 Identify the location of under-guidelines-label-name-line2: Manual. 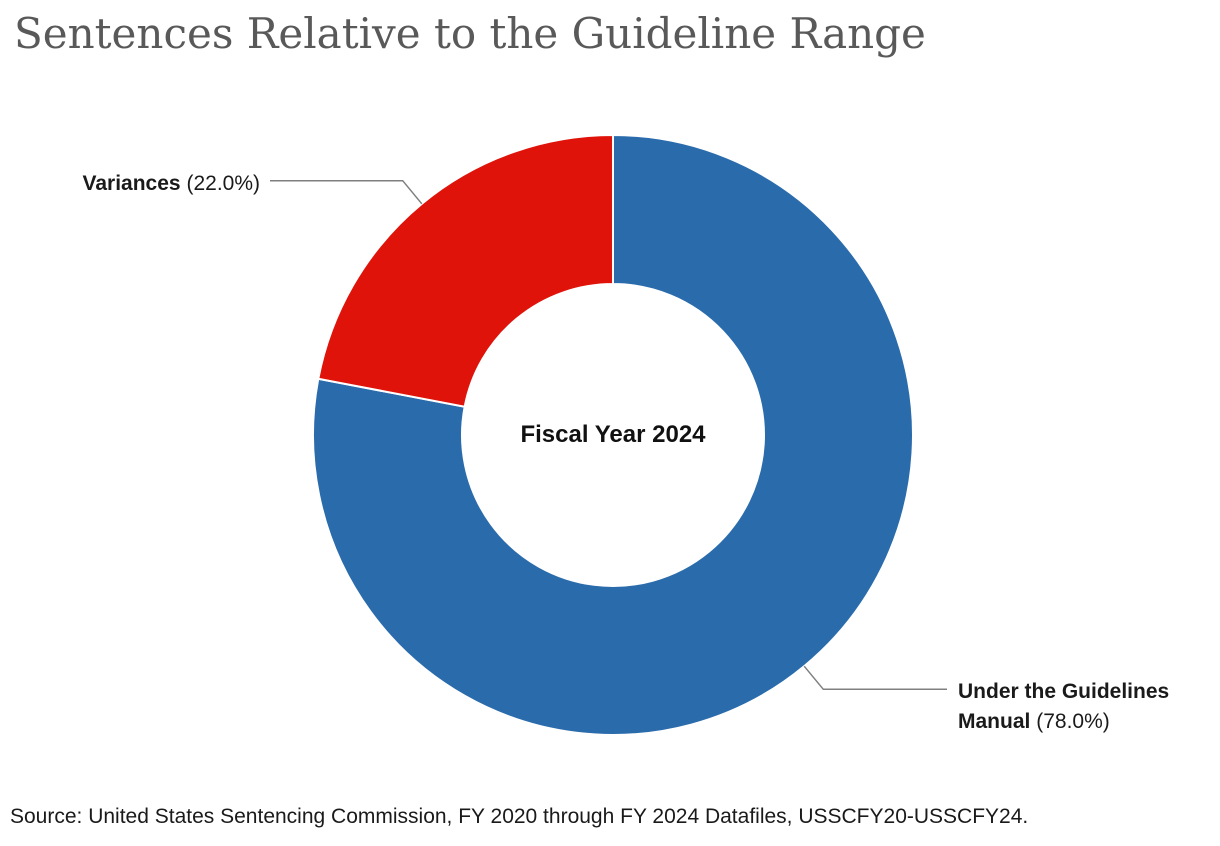
(994, 721).